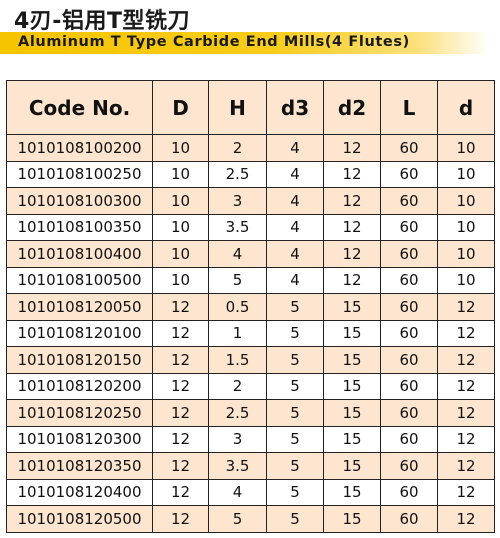 The width and height of the screenshot is (500, 538). I want to click on cell-code: 1010108100500, so click(79, 280).